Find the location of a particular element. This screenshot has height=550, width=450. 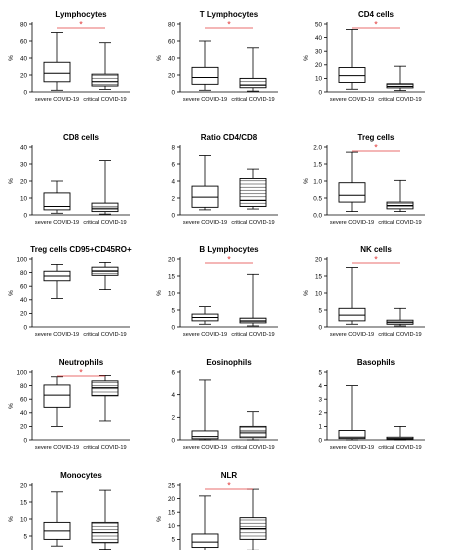

y-tick-label: 0.0 is located at coordinates (317, 215).